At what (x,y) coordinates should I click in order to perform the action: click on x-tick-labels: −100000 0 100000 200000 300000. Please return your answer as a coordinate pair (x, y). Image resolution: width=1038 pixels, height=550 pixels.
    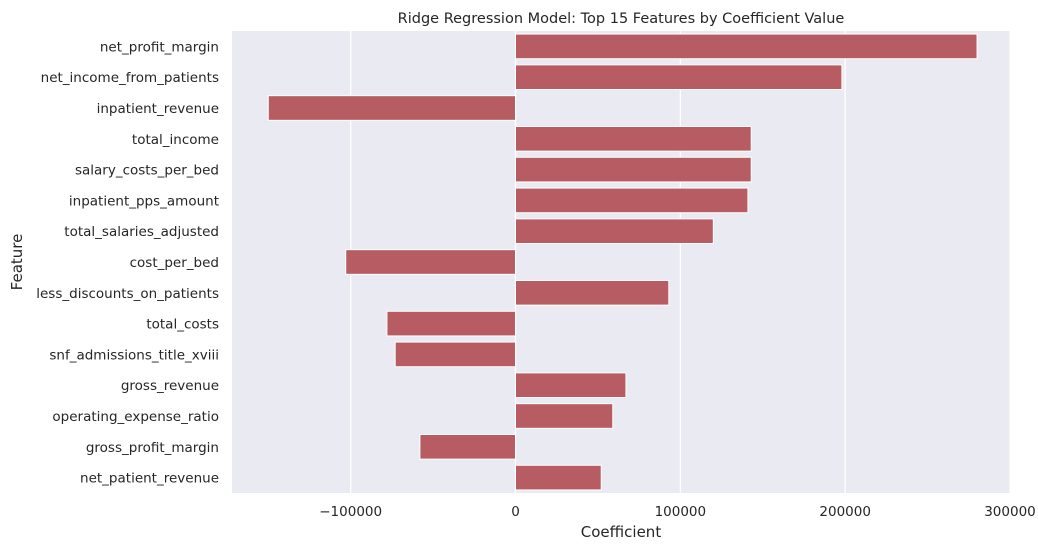
    Looking at the image, I should click on (677, 512).